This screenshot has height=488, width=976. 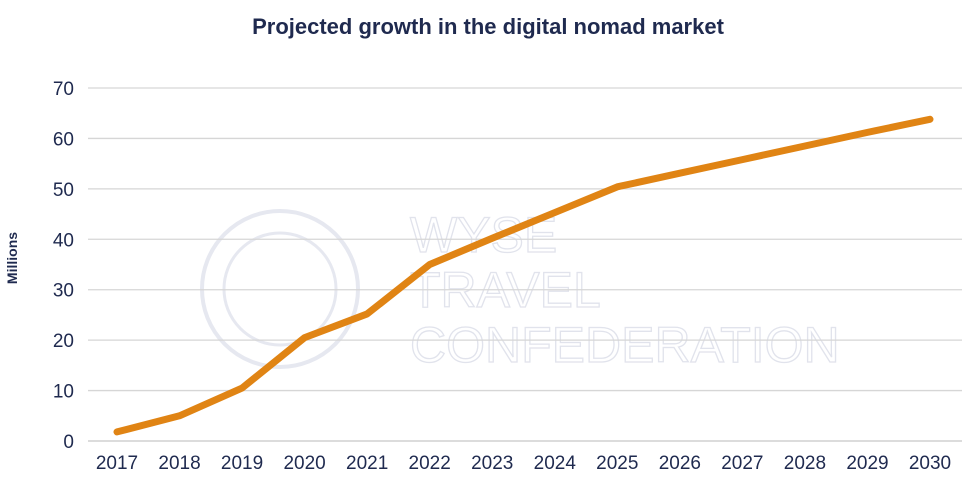 What do you see at coordinates (867, 463) in the screenshot?
I see `x-tick-label: 2029` at bounding box center [867, 463].